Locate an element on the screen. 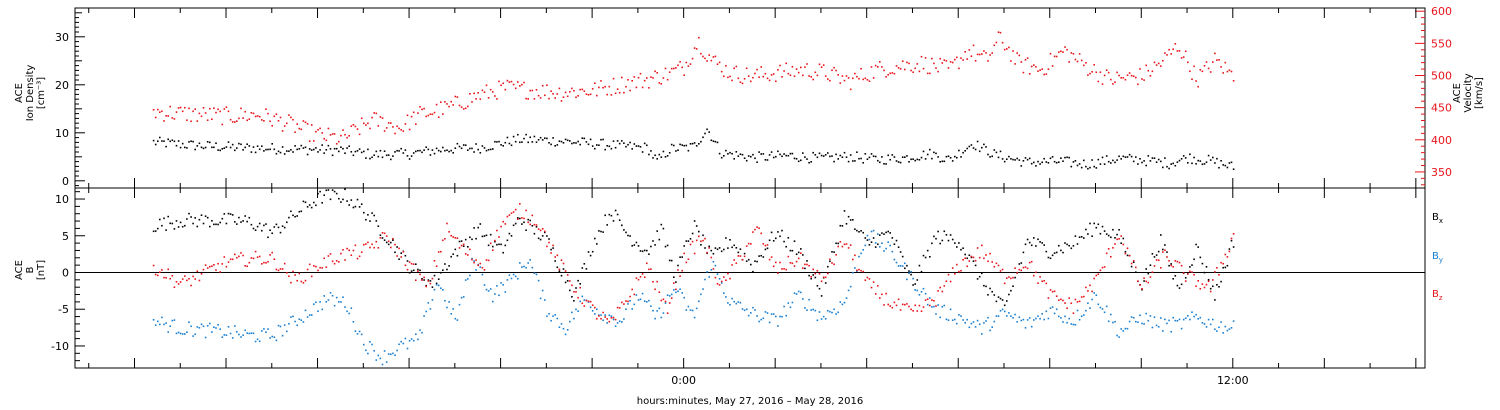 The height and width of the screenshot is (410, 1500). velocity-tick-label: 350 is located at coordinates (1441, 172).